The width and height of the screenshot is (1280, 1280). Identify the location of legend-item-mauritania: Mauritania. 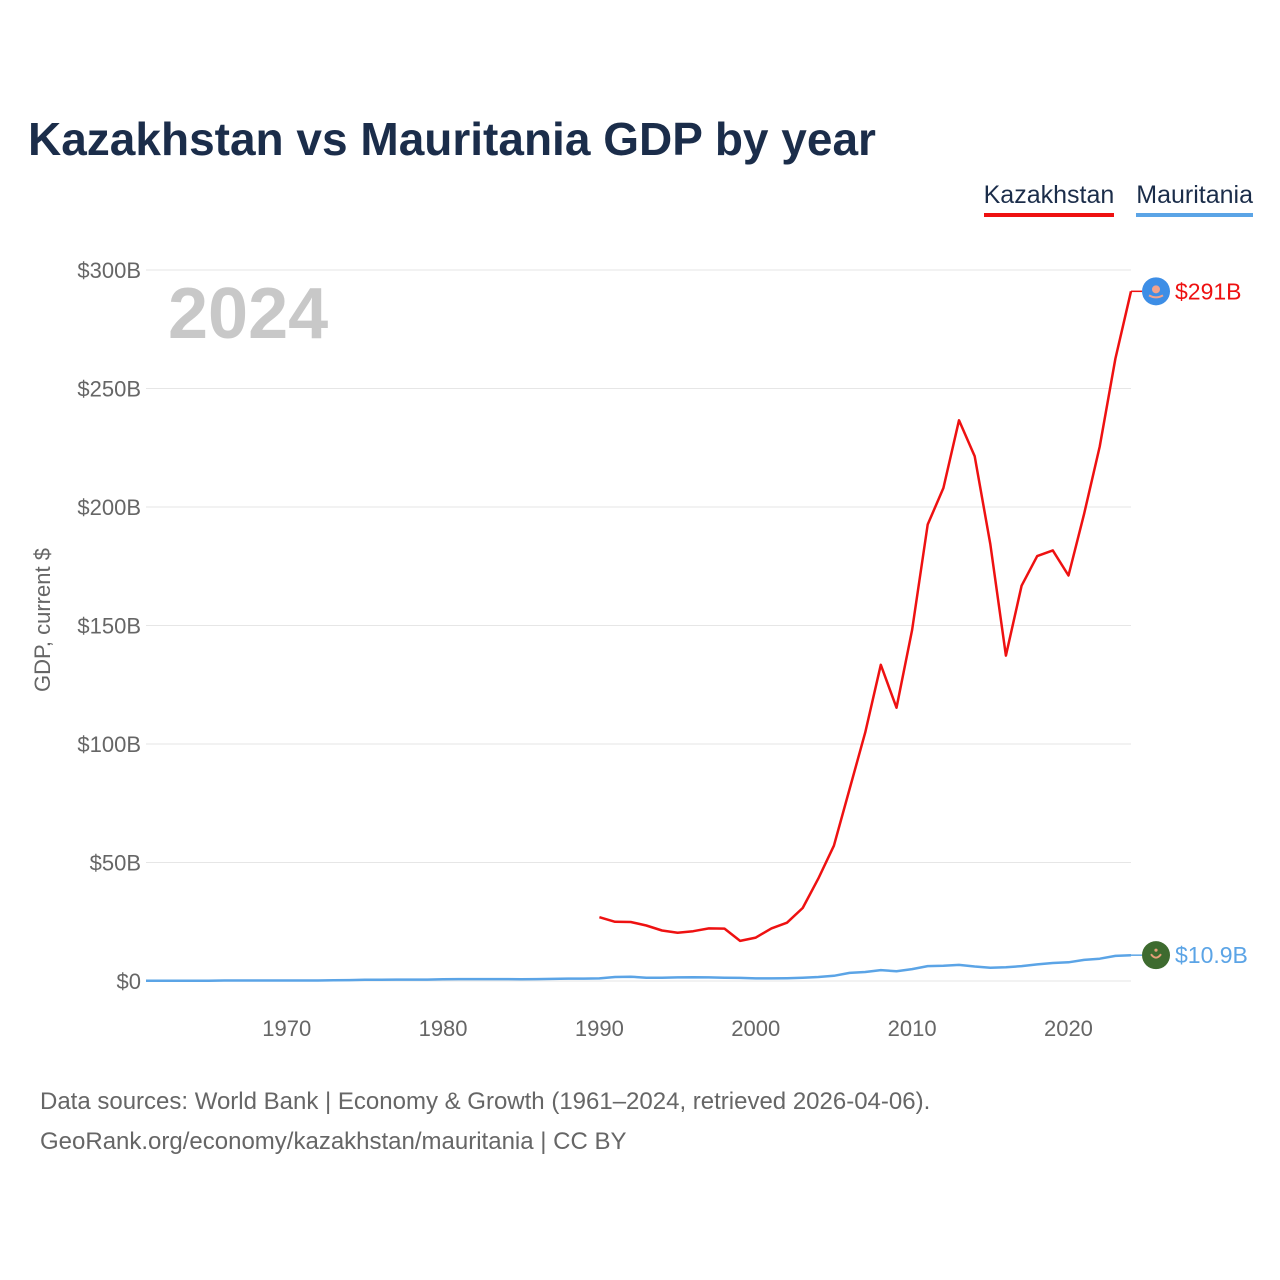
(1194, 199).